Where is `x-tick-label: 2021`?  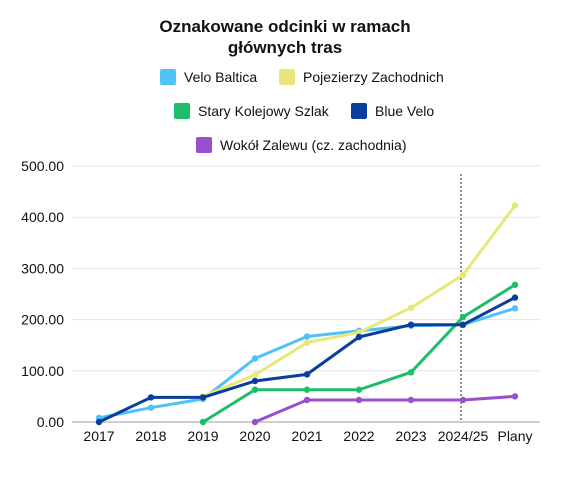 x-tick-label: 2021 is located at coordinates (306, 436).